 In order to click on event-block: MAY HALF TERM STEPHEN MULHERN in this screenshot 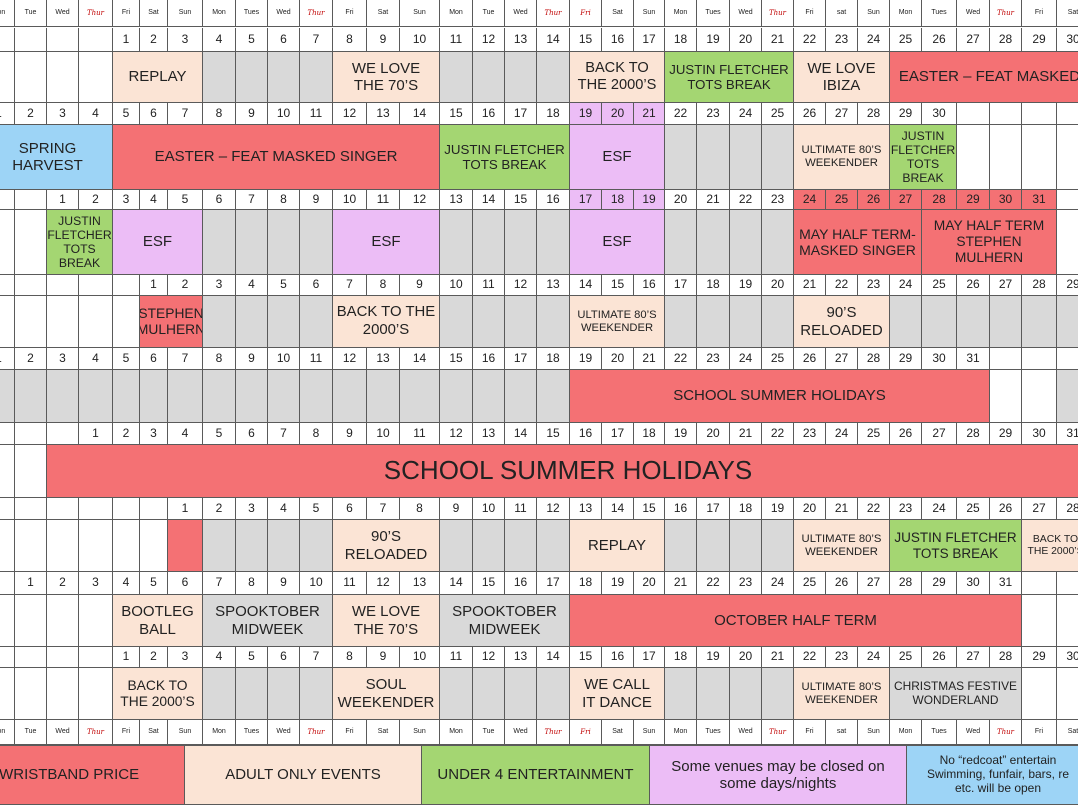, I will do `click(989, 242)`.